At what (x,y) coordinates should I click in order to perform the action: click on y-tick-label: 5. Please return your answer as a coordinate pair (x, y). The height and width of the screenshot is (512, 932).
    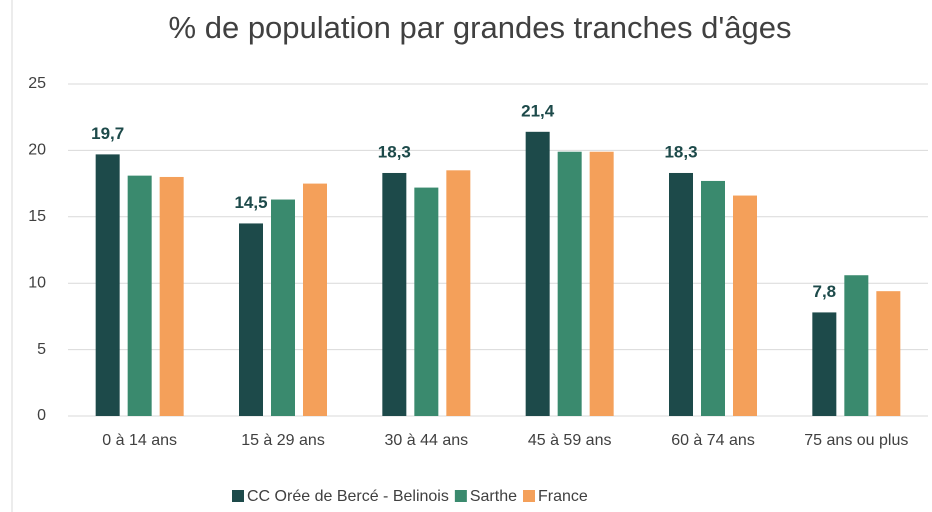
    Looking at the image, I should click on (41, 349).